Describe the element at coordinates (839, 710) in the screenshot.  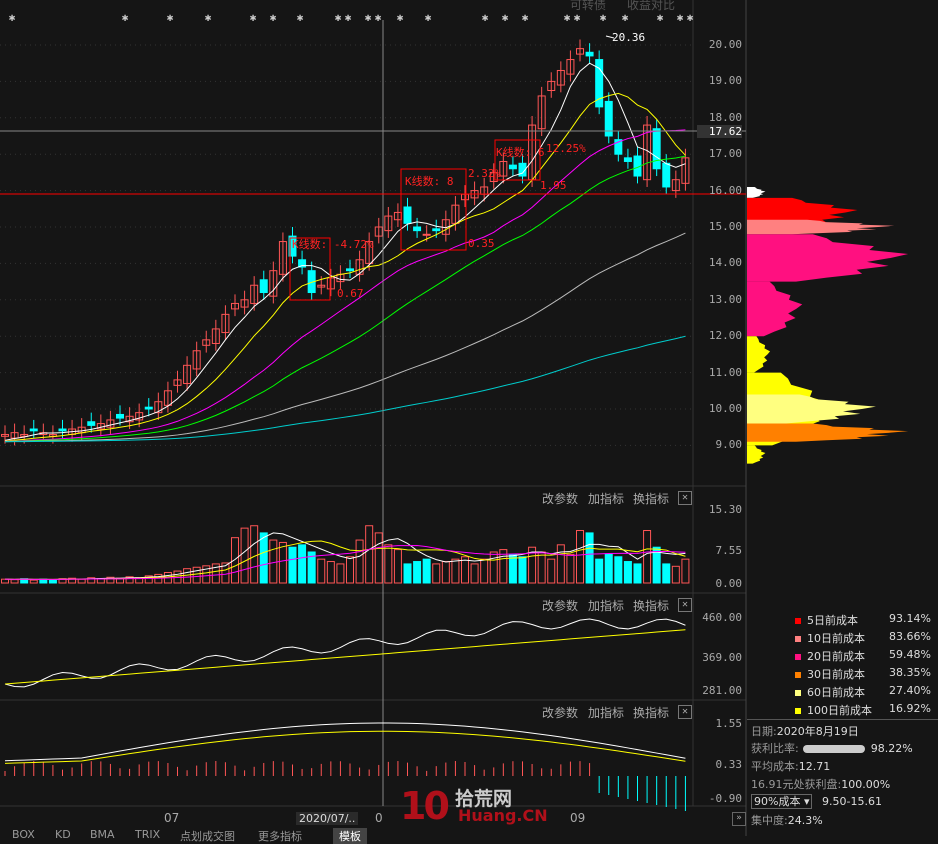
I see `legend-label: 100日前成本` at that location.